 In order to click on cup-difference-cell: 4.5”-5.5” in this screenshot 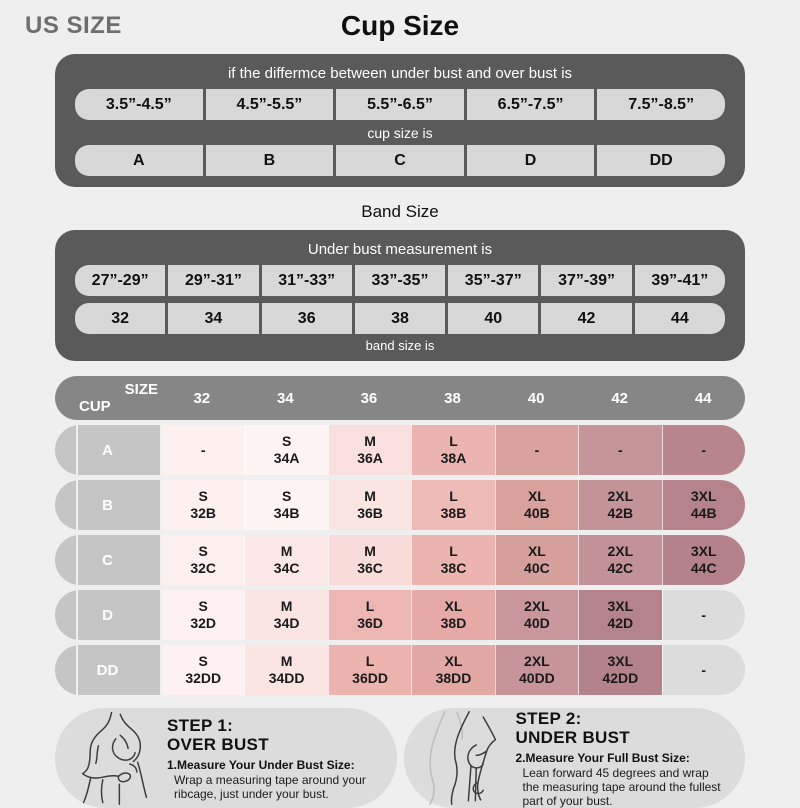, I will do `click(269, 104)`.